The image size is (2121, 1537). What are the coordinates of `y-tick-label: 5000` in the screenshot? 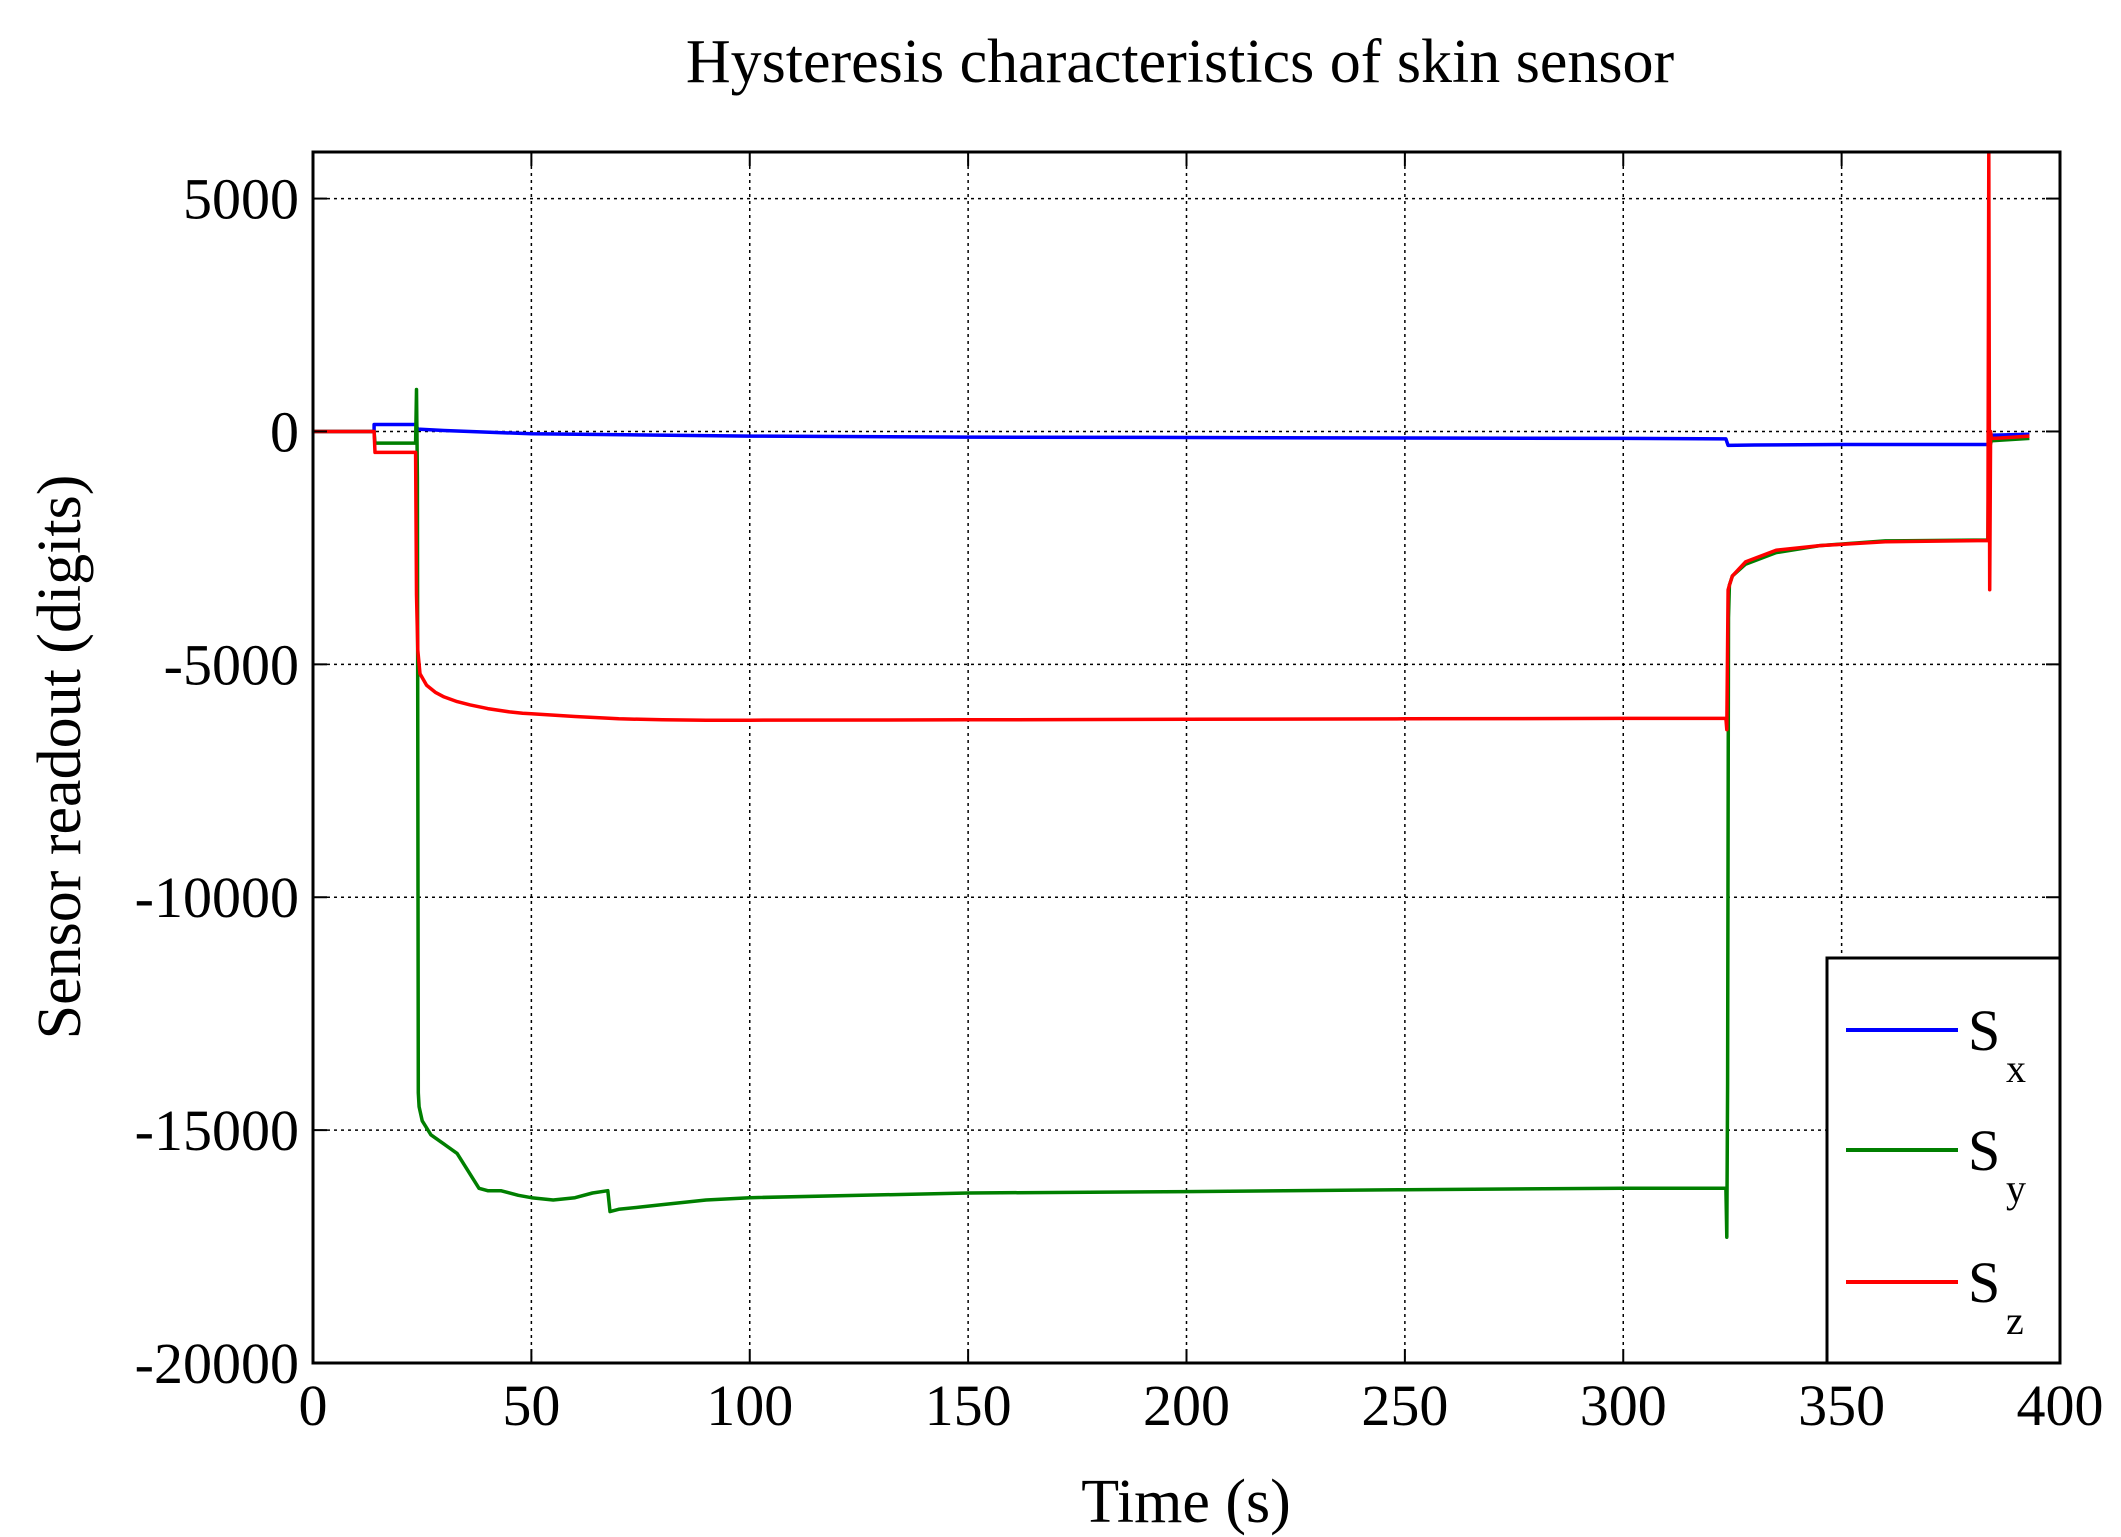 It's located at (241, 199).